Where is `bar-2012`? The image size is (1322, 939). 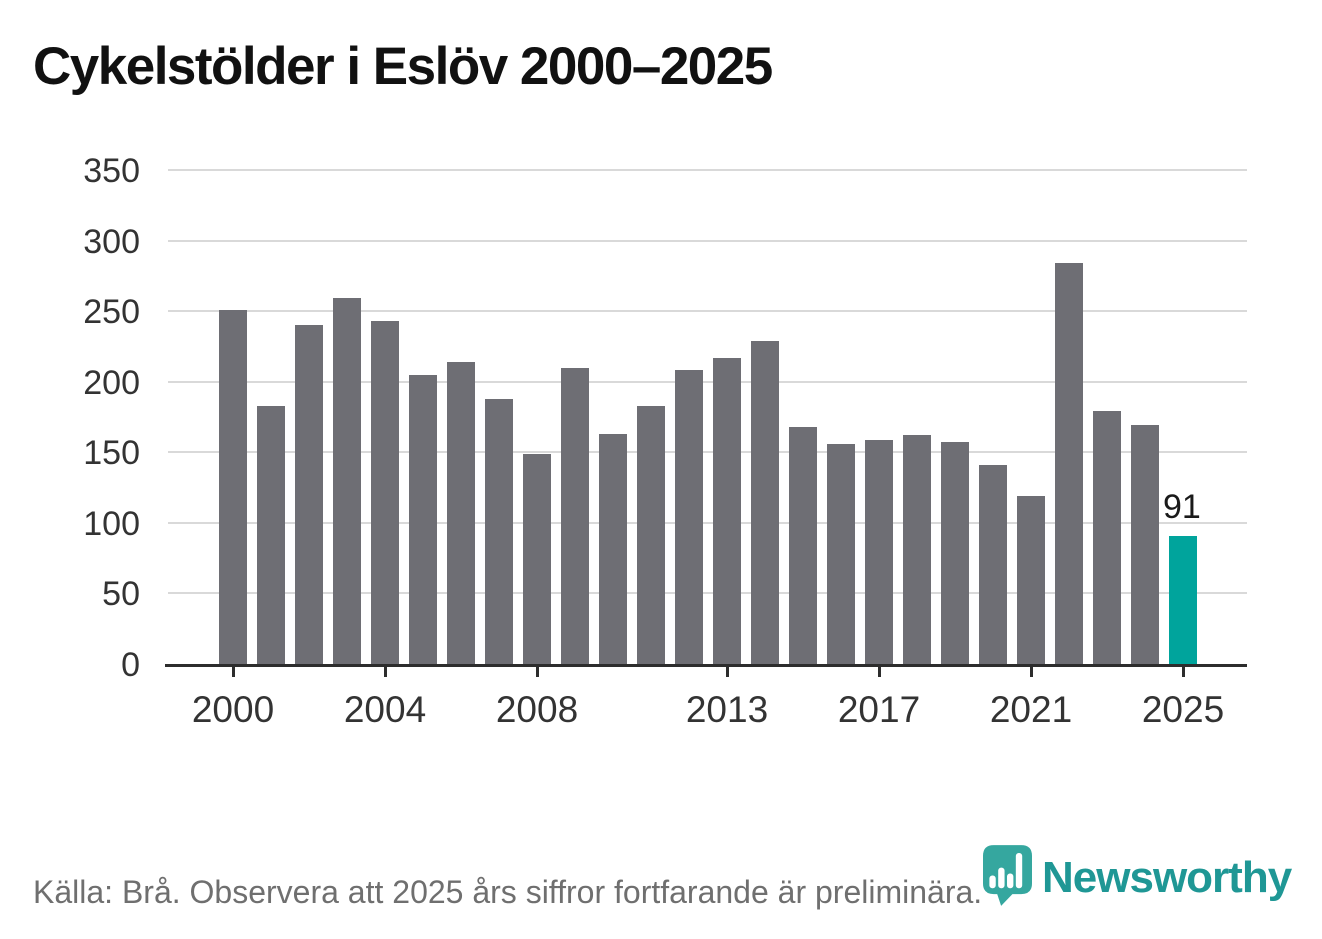
bar-2012 is located at coordinates (689, 517).